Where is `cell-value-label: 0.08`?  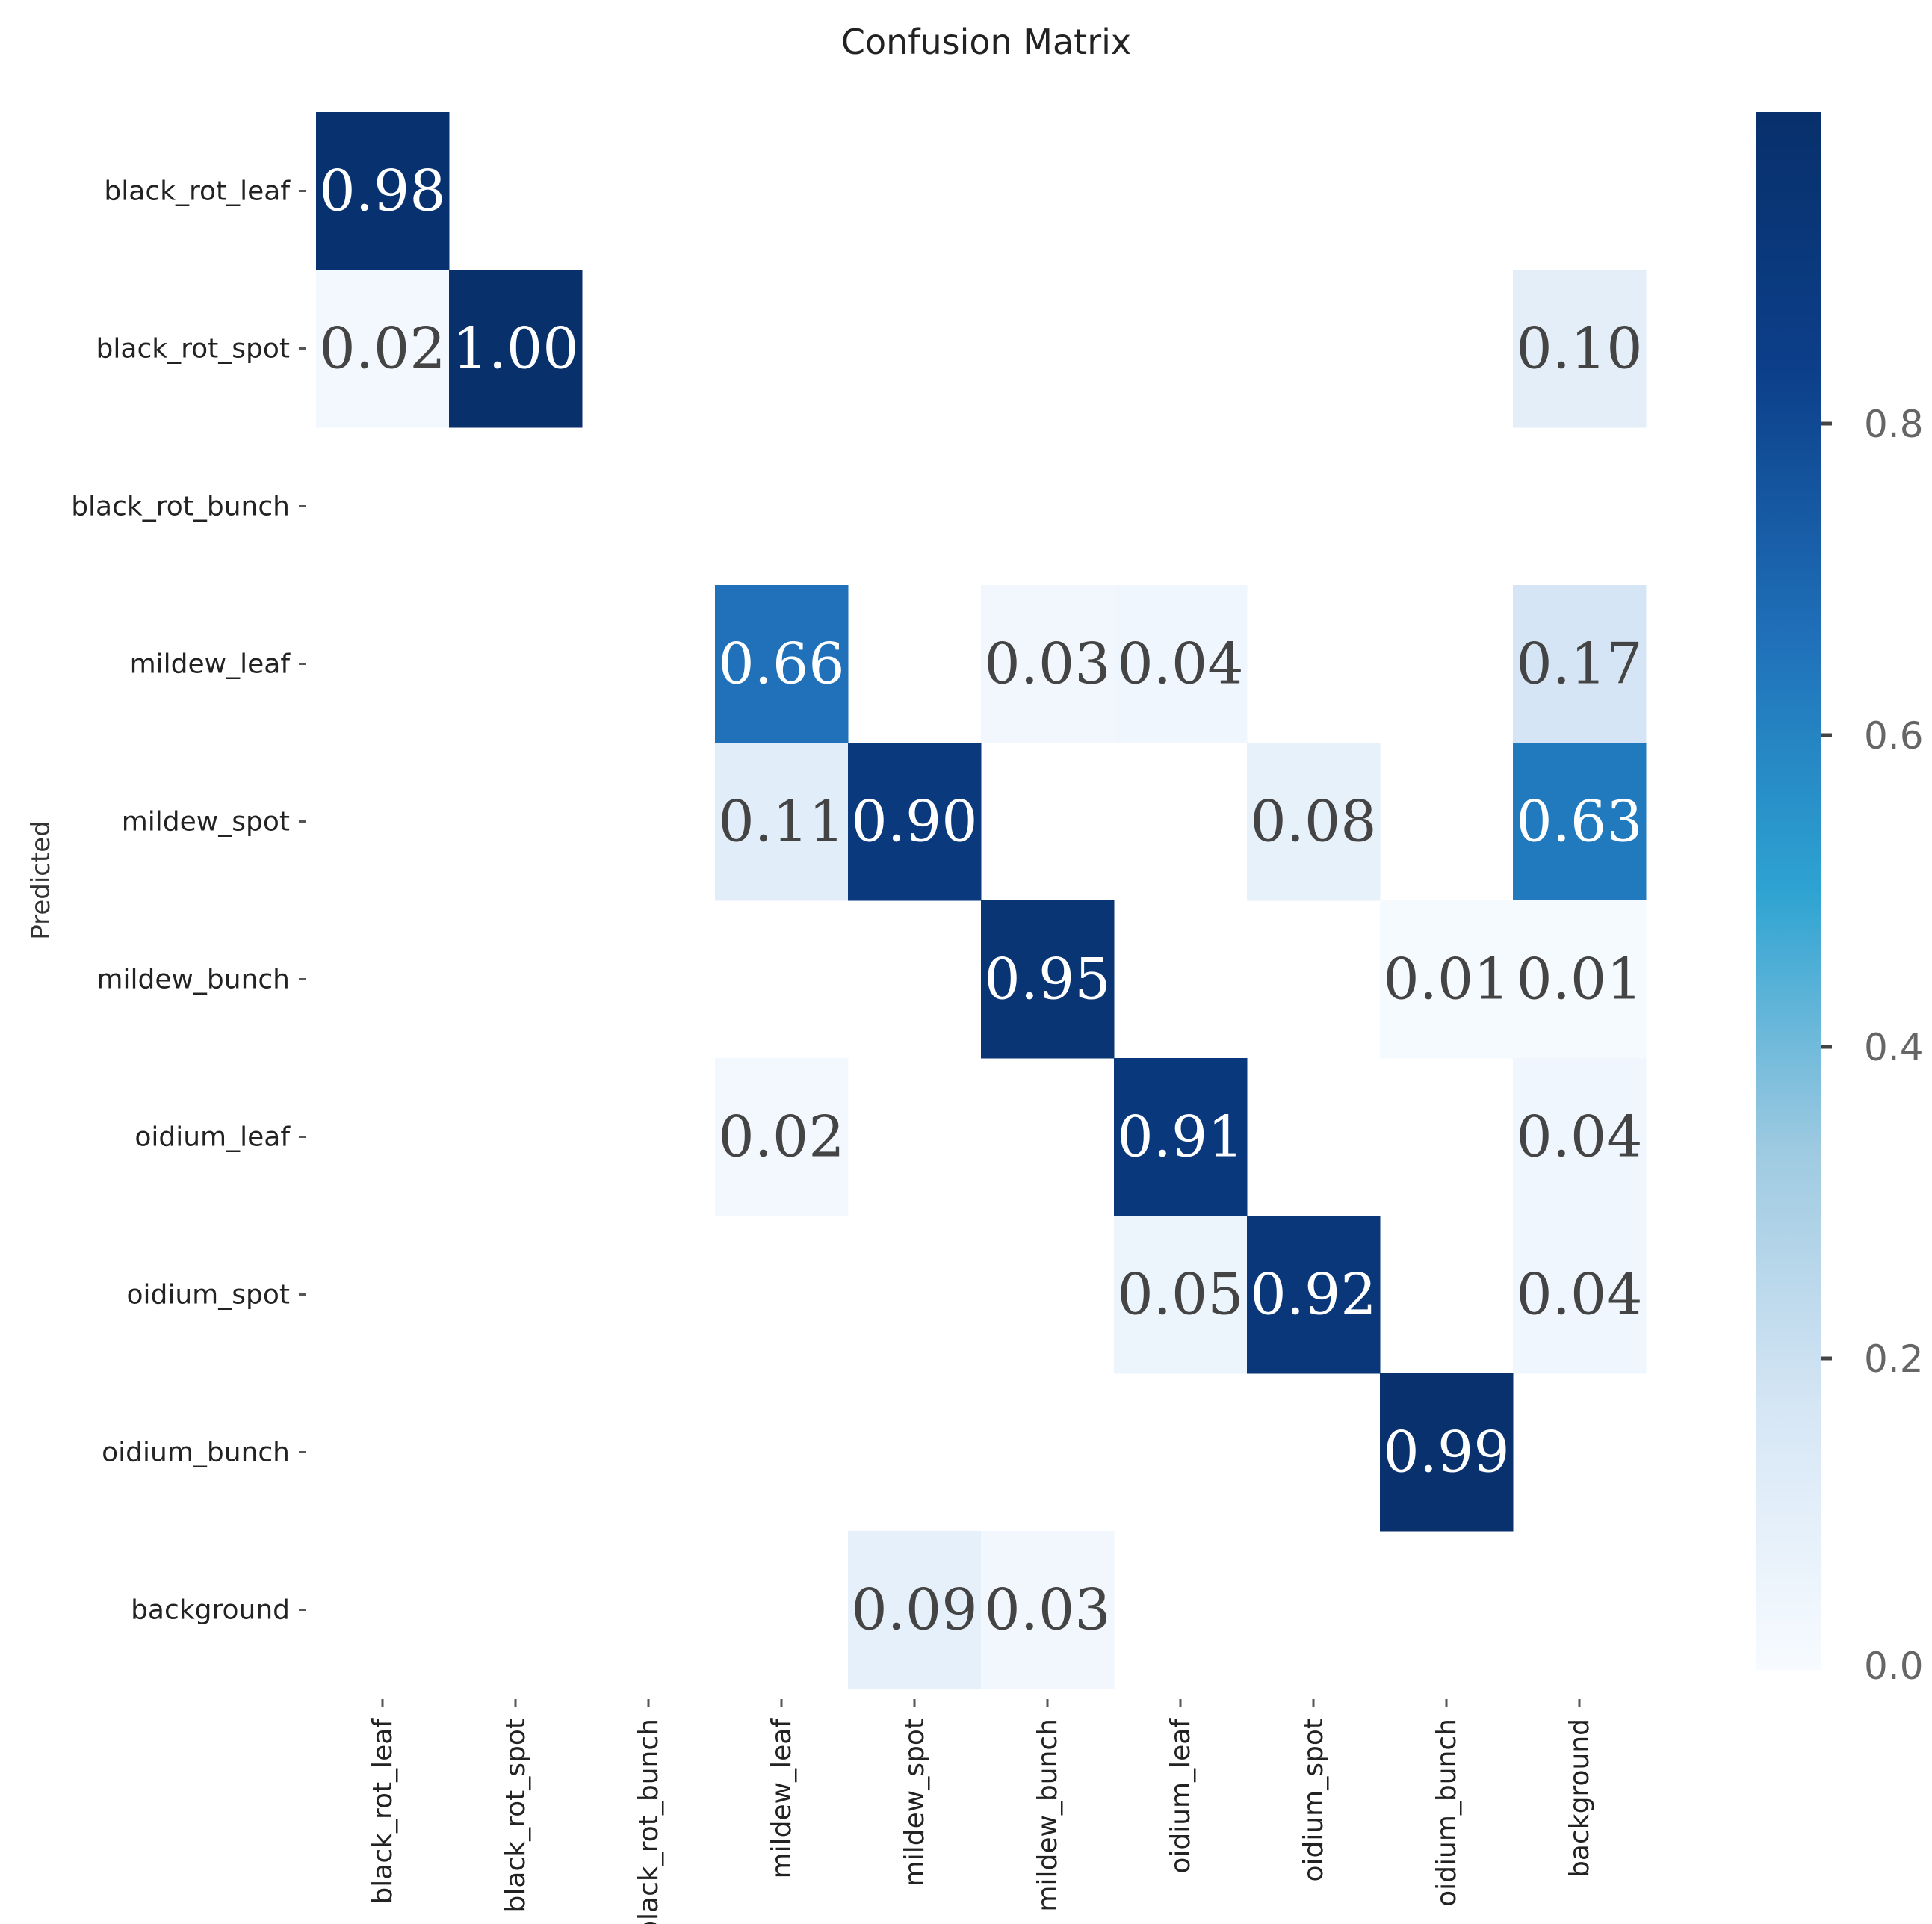 cell-value-label: 0.08 is located at coordinates (1313, 822).